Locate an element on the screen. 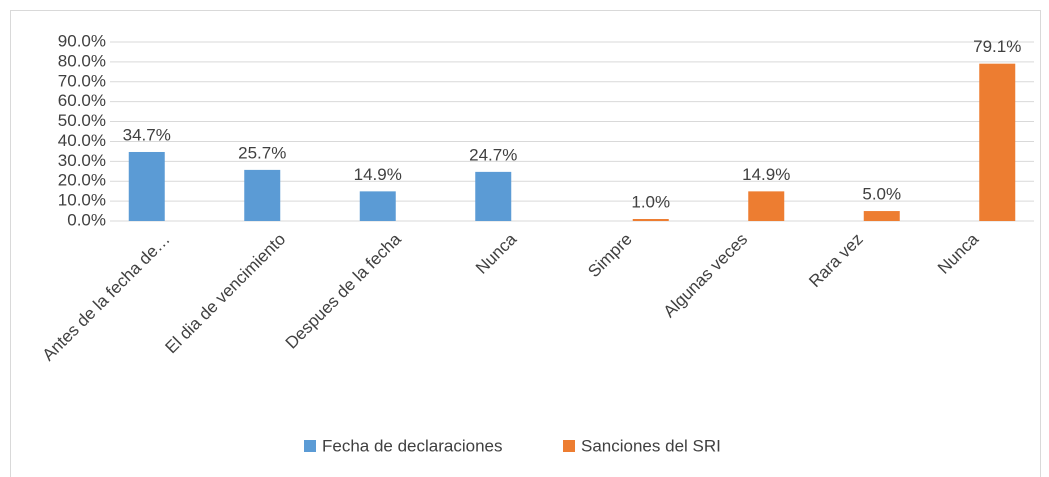 This screenshot has width=1049, height=477. x-tick-label: Algunas veces is located at coordinates (706, 276).